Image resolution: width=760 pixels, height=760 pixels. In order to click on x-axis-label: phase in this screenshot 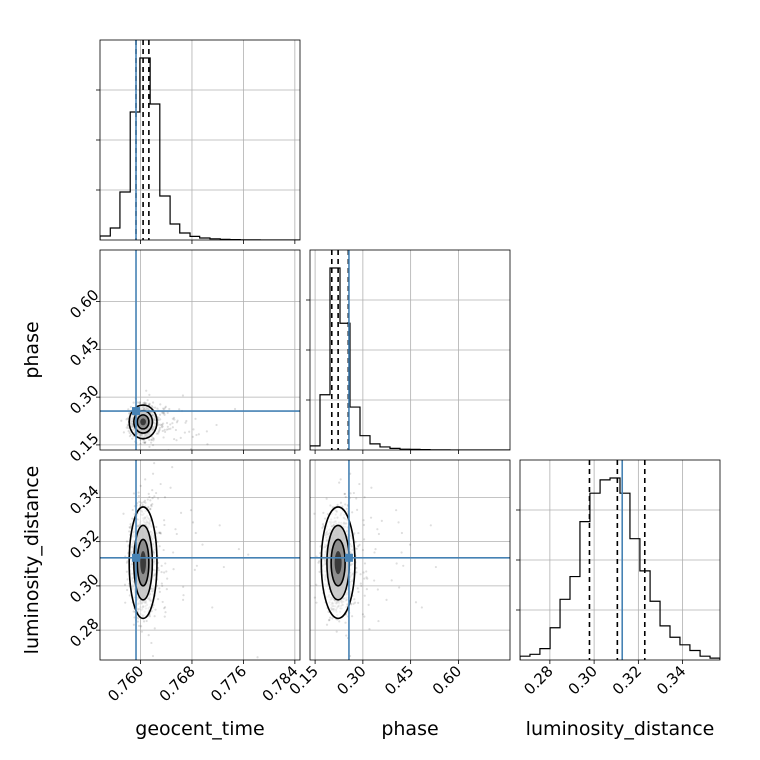, I will do `click(409, 729)`.